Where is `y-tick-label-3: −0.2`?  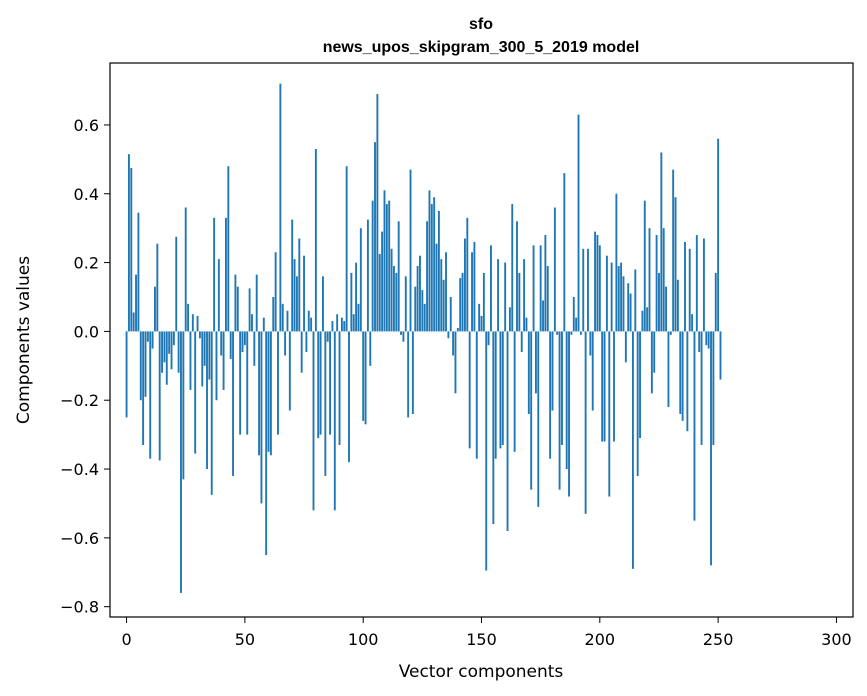 y-tick-label-3: −0.2 is located at coordinates (79, 400).